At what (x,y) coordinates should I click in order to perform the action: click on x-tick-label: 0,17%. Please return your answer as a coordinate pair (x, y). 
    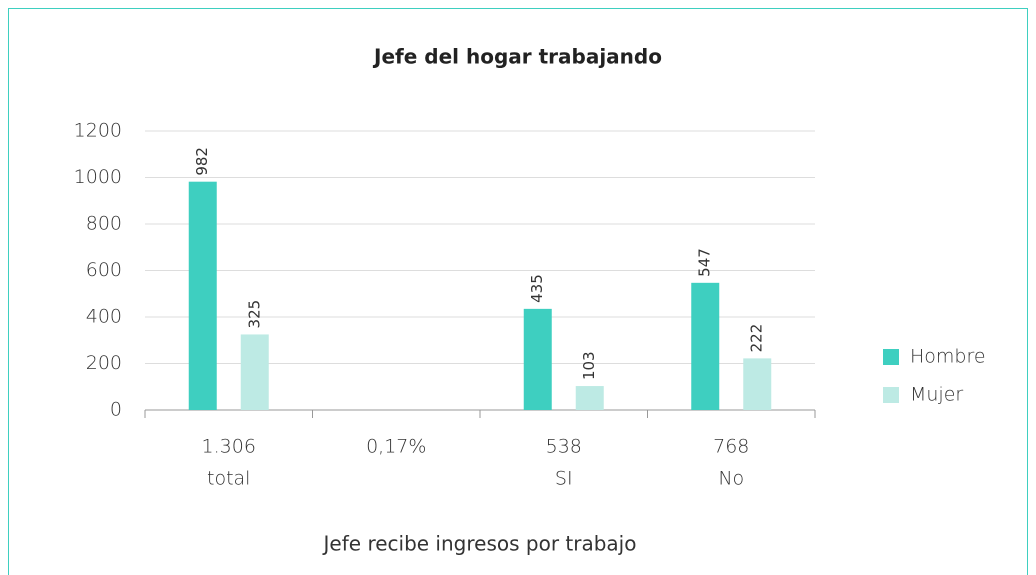
    Looking at the image, I should click on (396, 447).